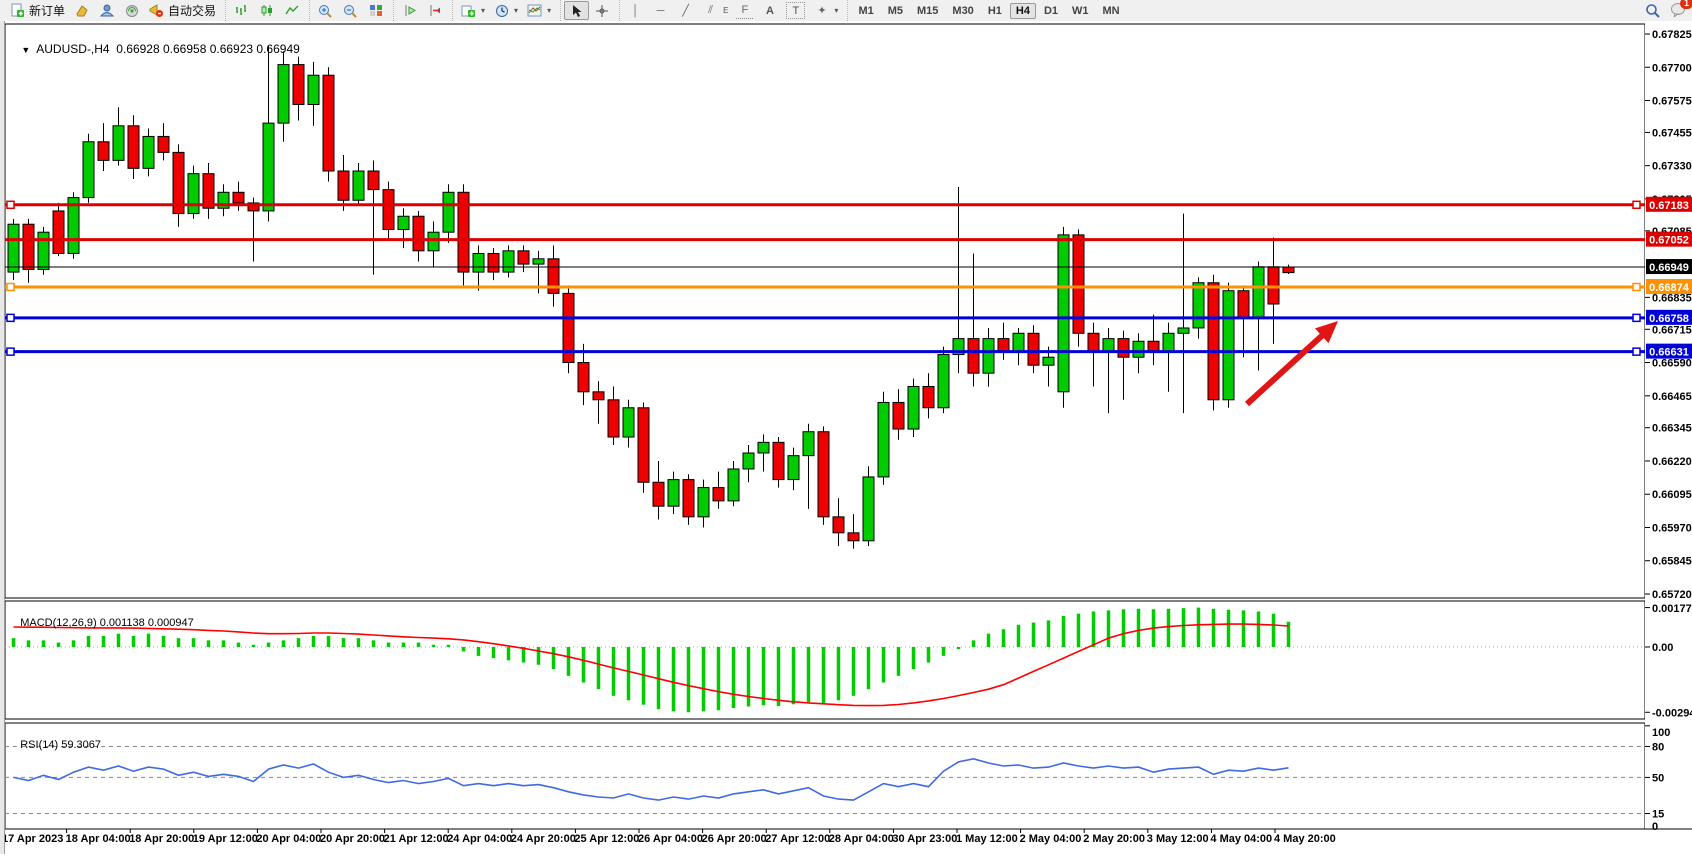 The width and height of the screenshot is (1692, 859). I want to click on rsi-name: RSI(14), so click(39, 745).